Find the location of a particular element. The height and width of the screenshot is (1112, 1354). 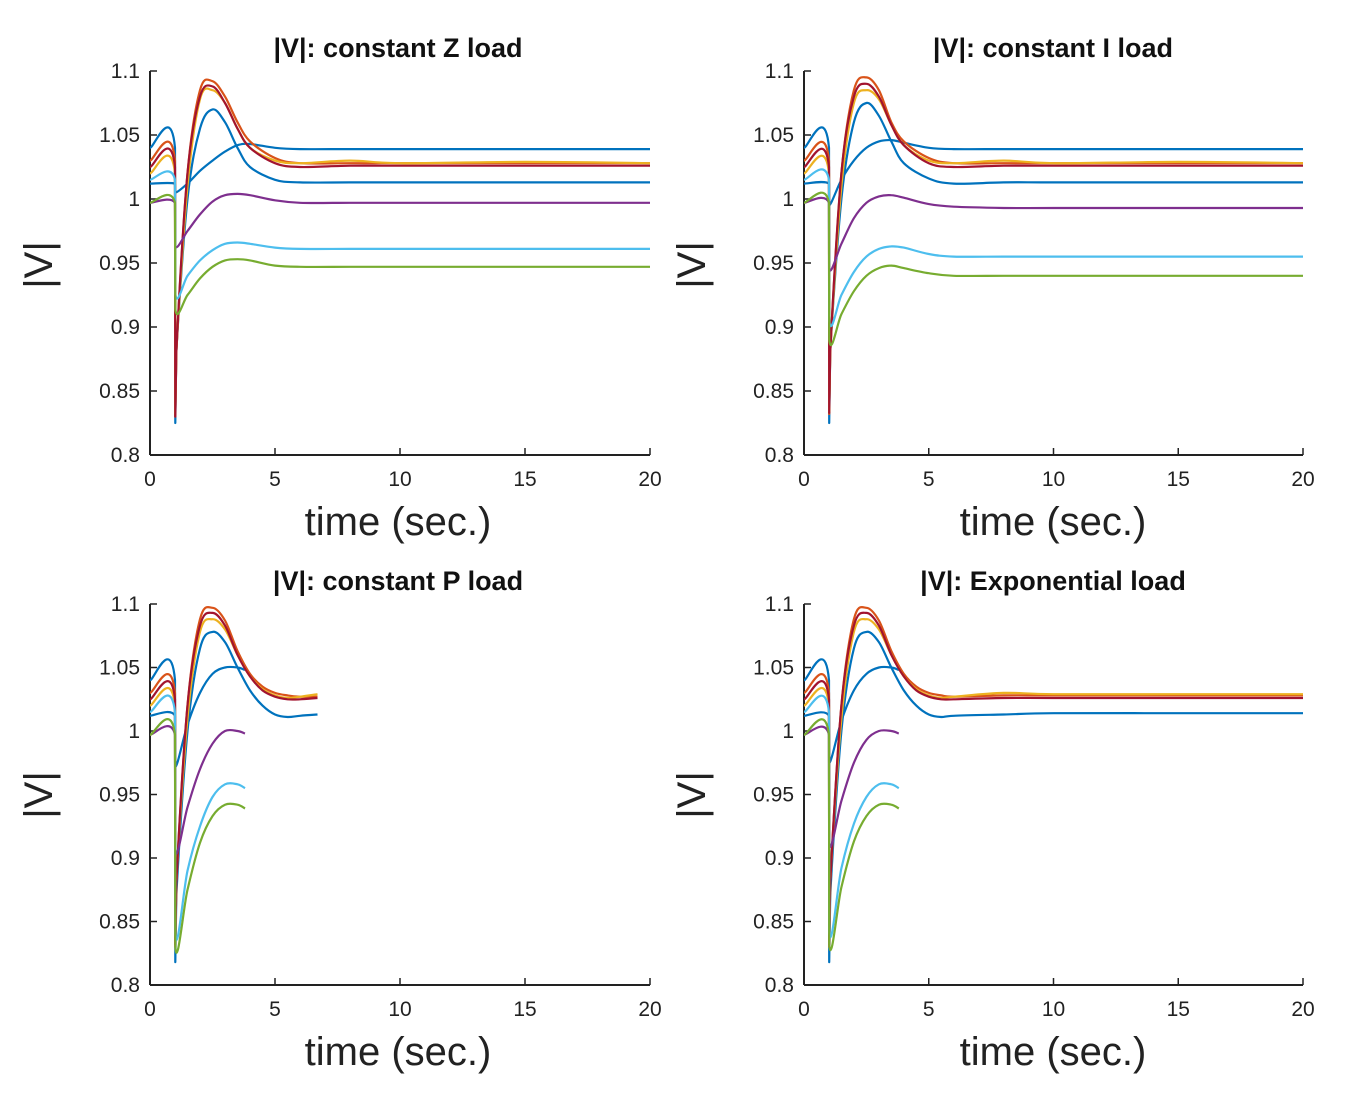

chart-title: |V|: Exponential load is located at coordinates (1053, 581).